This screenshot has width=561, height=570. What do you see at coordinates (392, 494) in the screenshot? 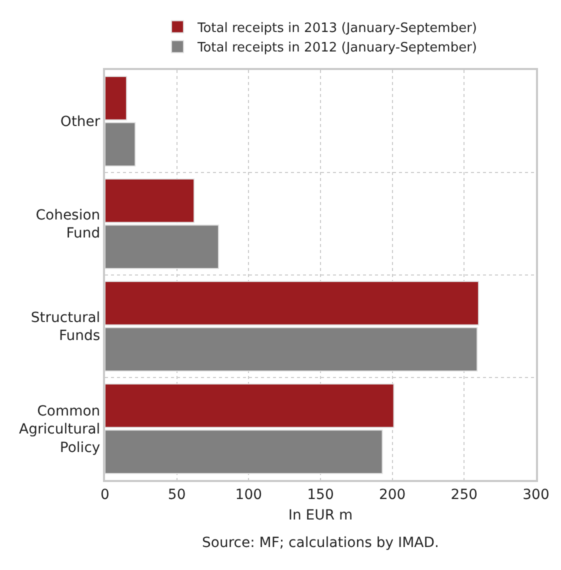
I see `x-tick-label: 200` at bounding box center [392, 494].